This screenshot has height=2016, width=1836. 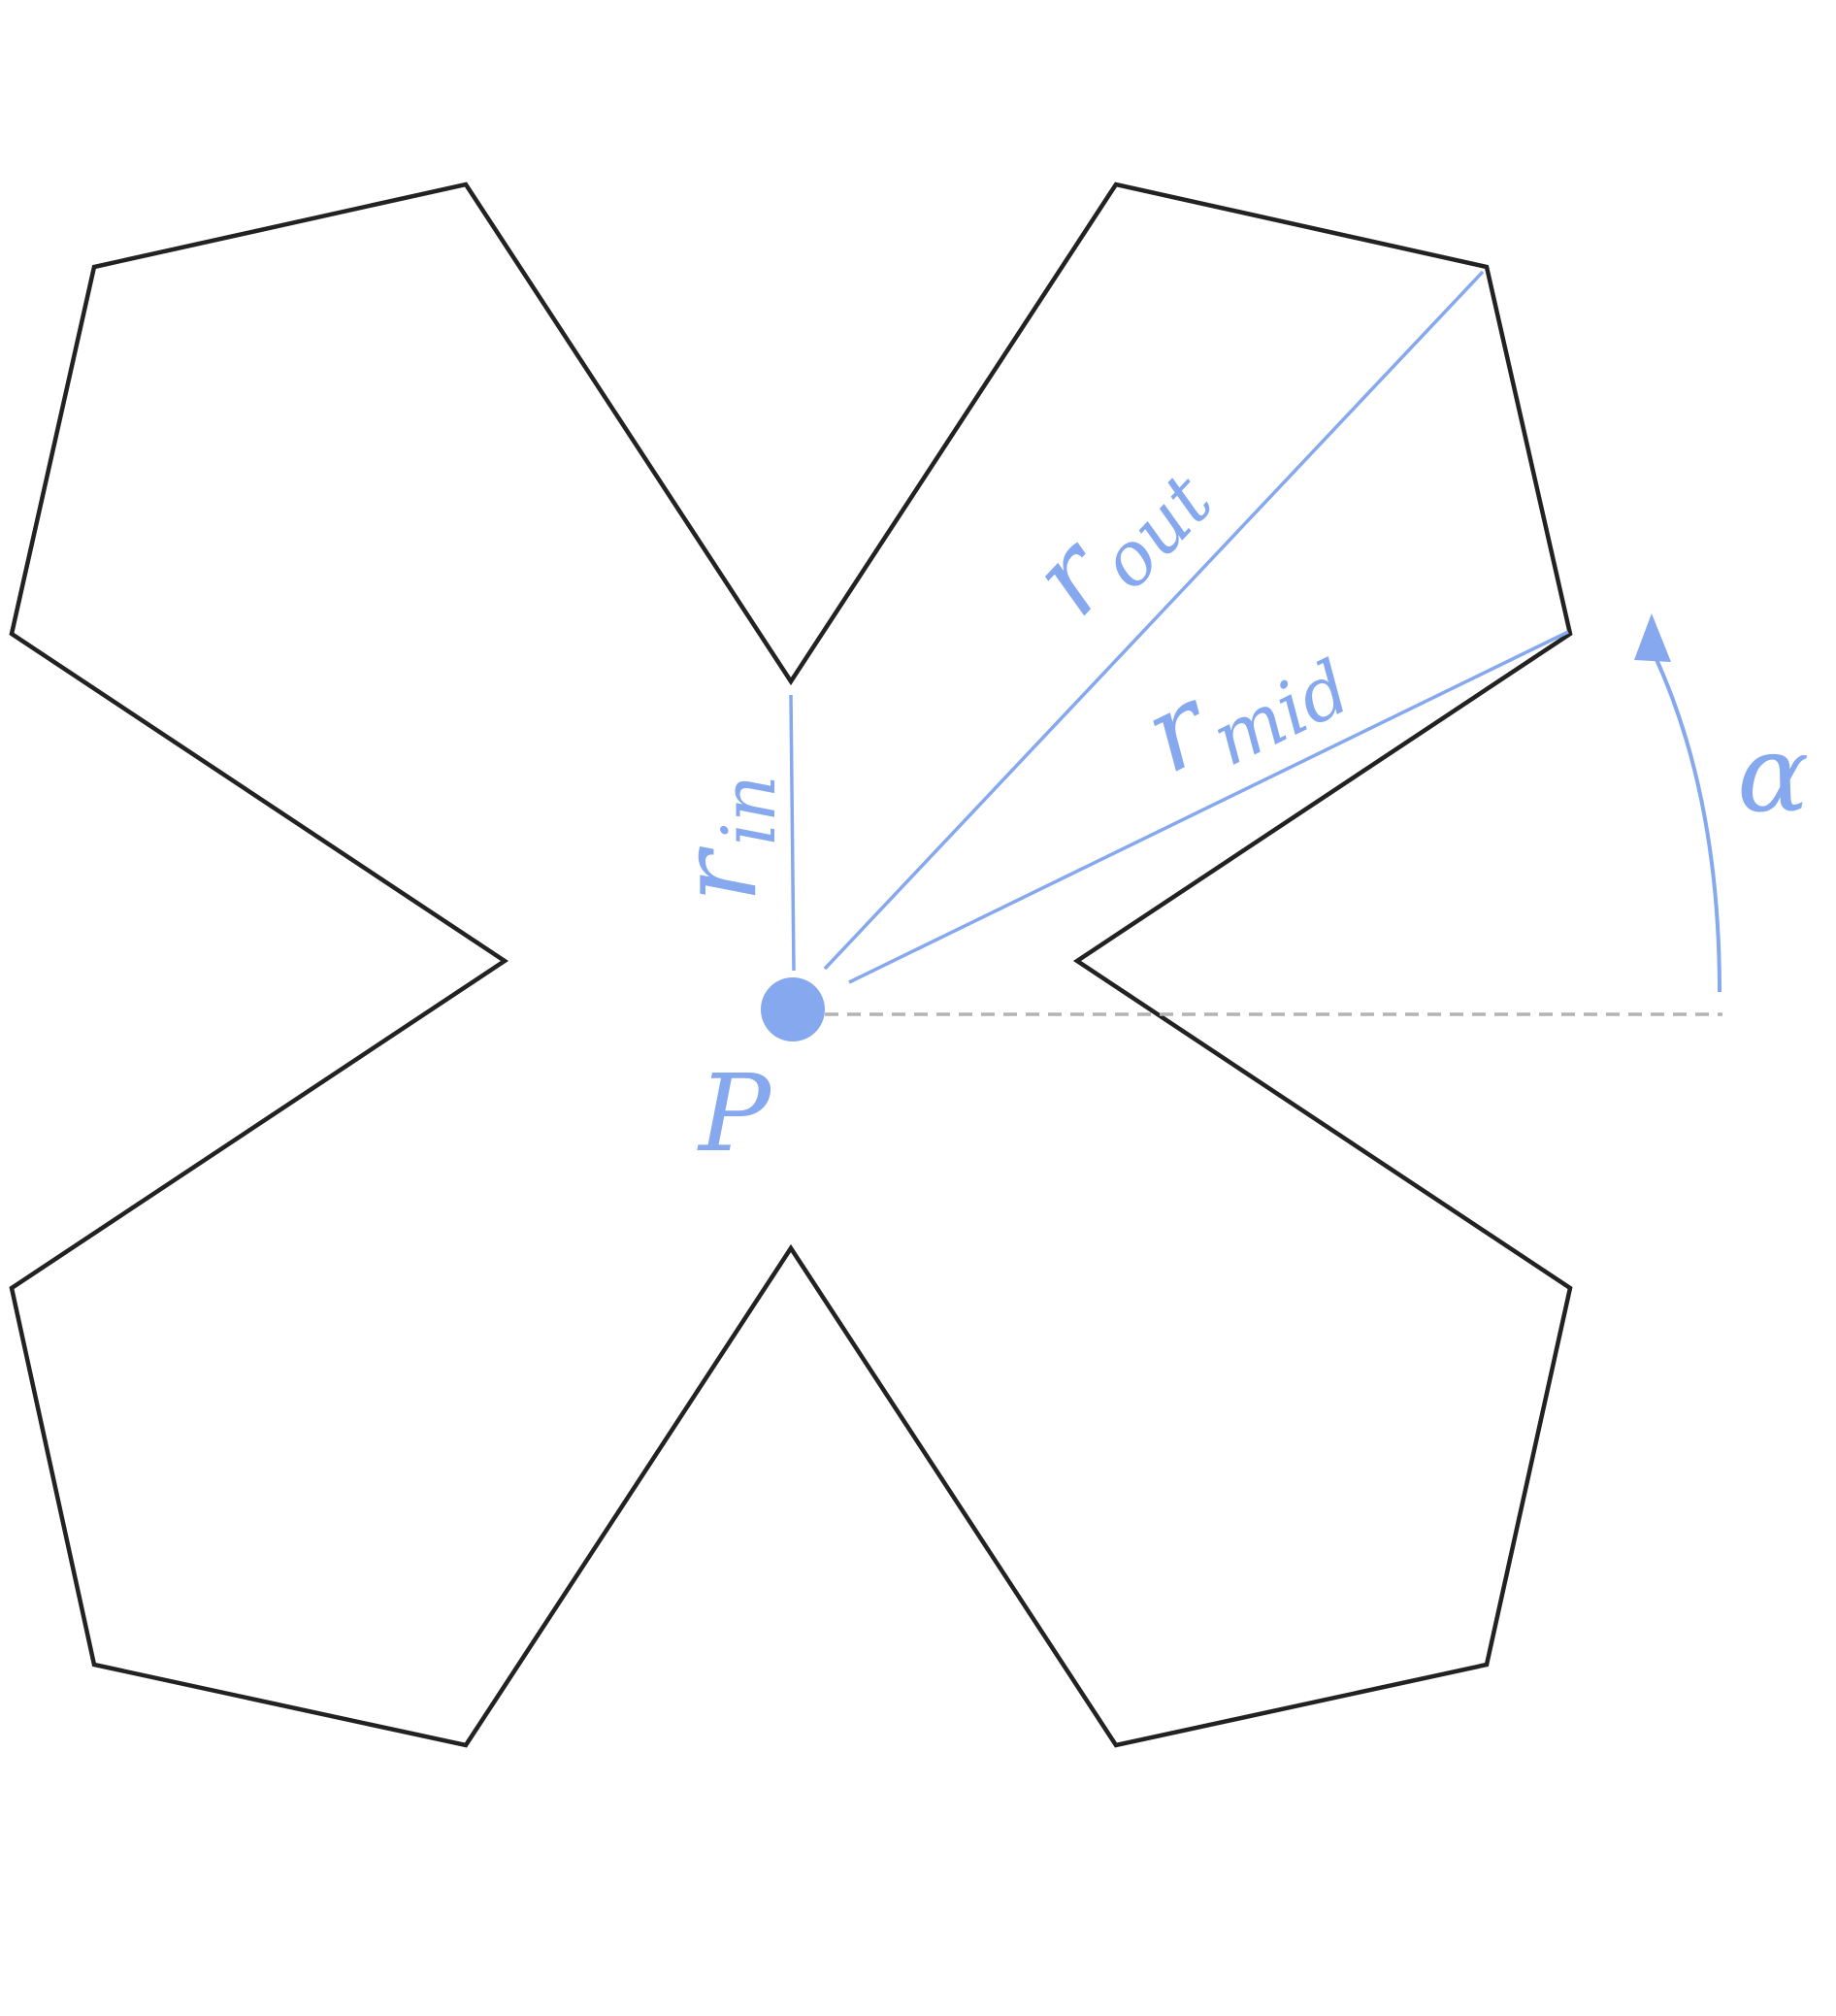 What do you see at coordinates (1280, 713) in the screenshot?
I see `label-r-mid-sub: mid` at bounding box center [1280, 713].